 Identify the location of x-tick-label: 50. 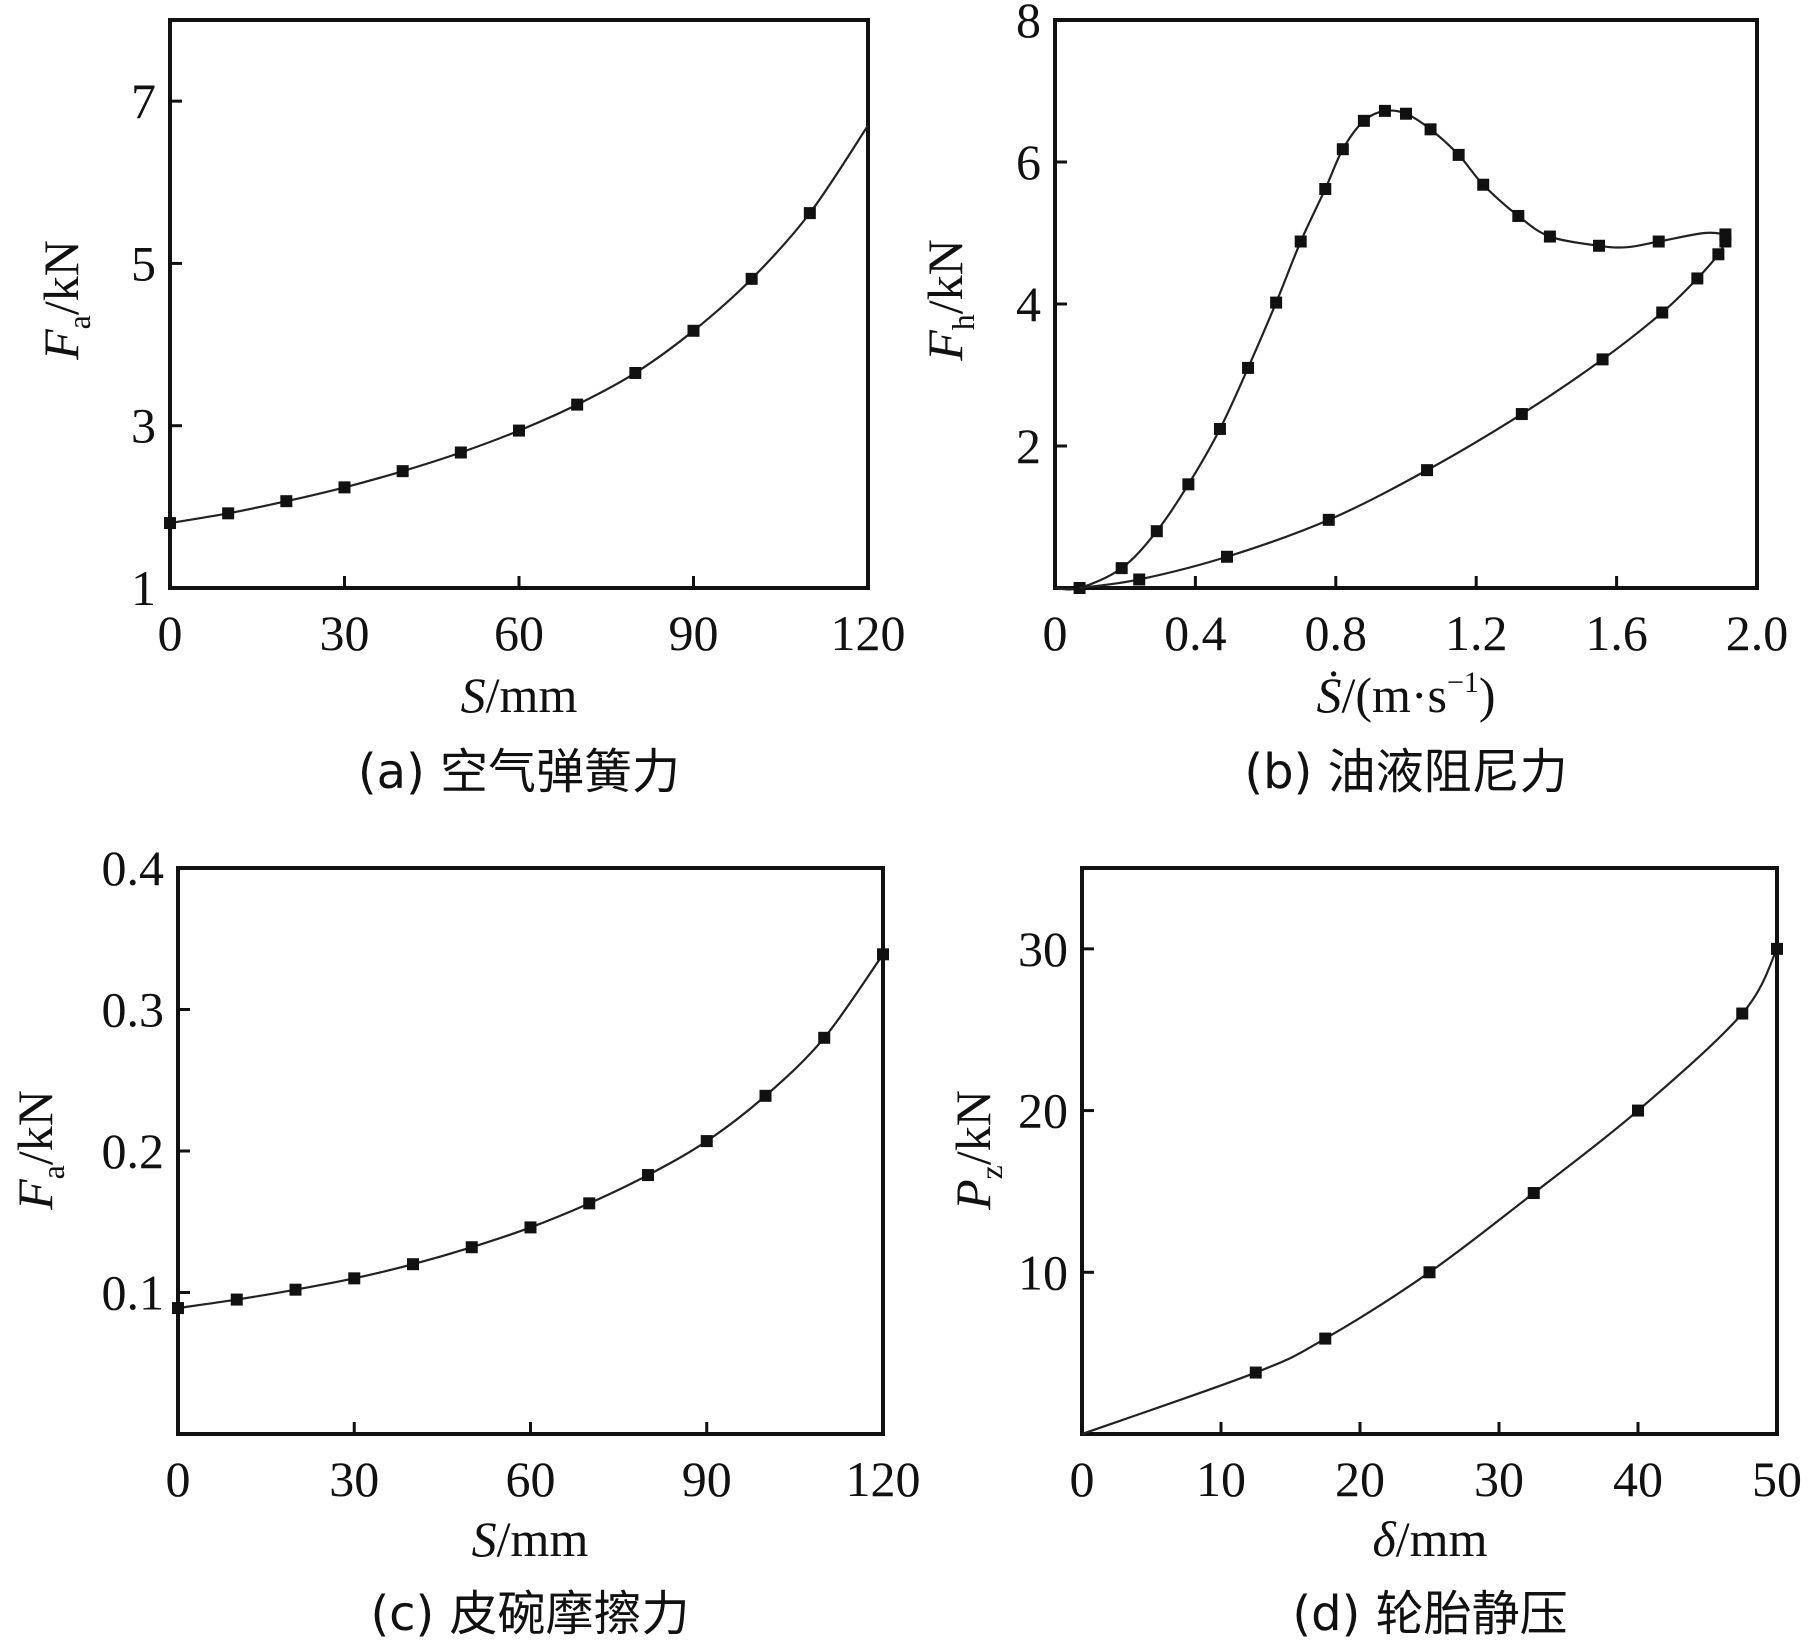
(1777, 1479).